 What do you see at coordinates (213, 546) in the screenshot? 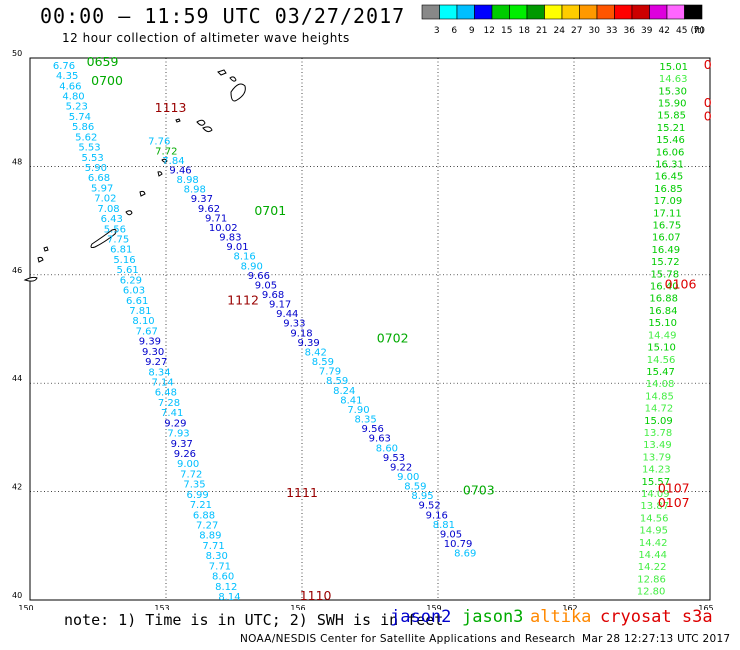
I see `swh-value: 7.71` at bounding box center [213, 546].